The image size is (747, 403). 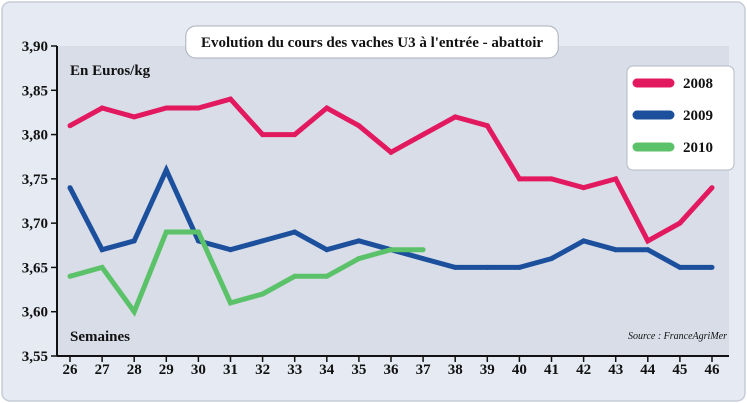 I want to click on y-tick-label: 3,55, so click(x=35, y=357).